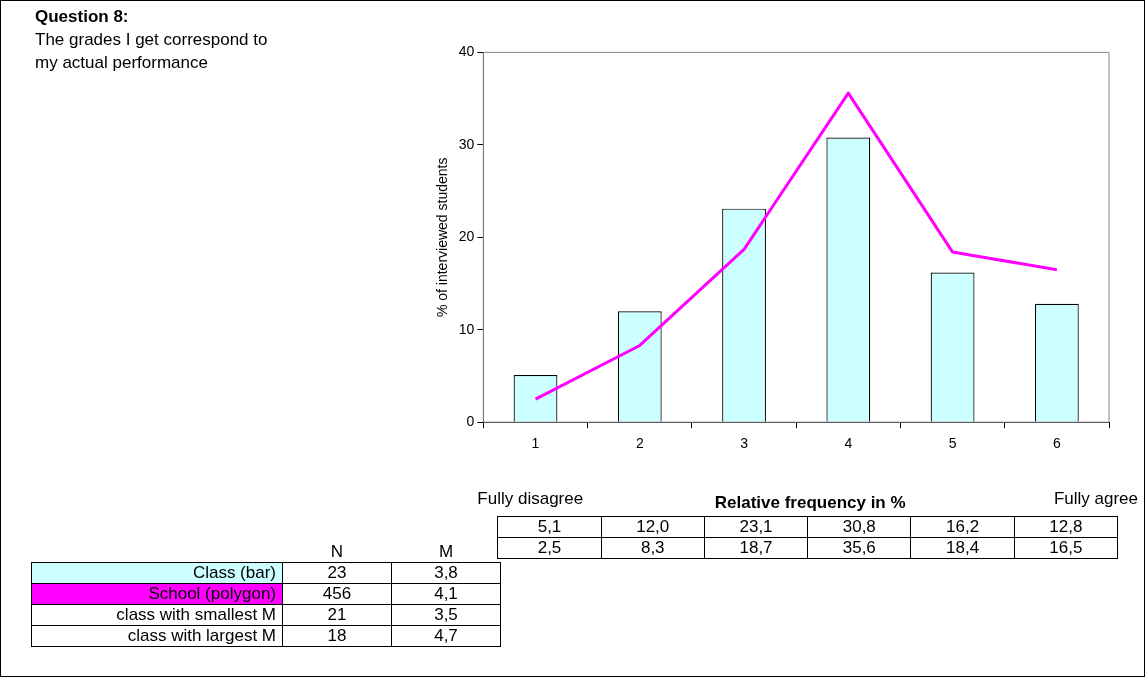 This screenshot has height=679, width=1147. What do you see at coordinates (337, 573) in the screenshot?
I see `text: 23` at bounding box center [337, 573].